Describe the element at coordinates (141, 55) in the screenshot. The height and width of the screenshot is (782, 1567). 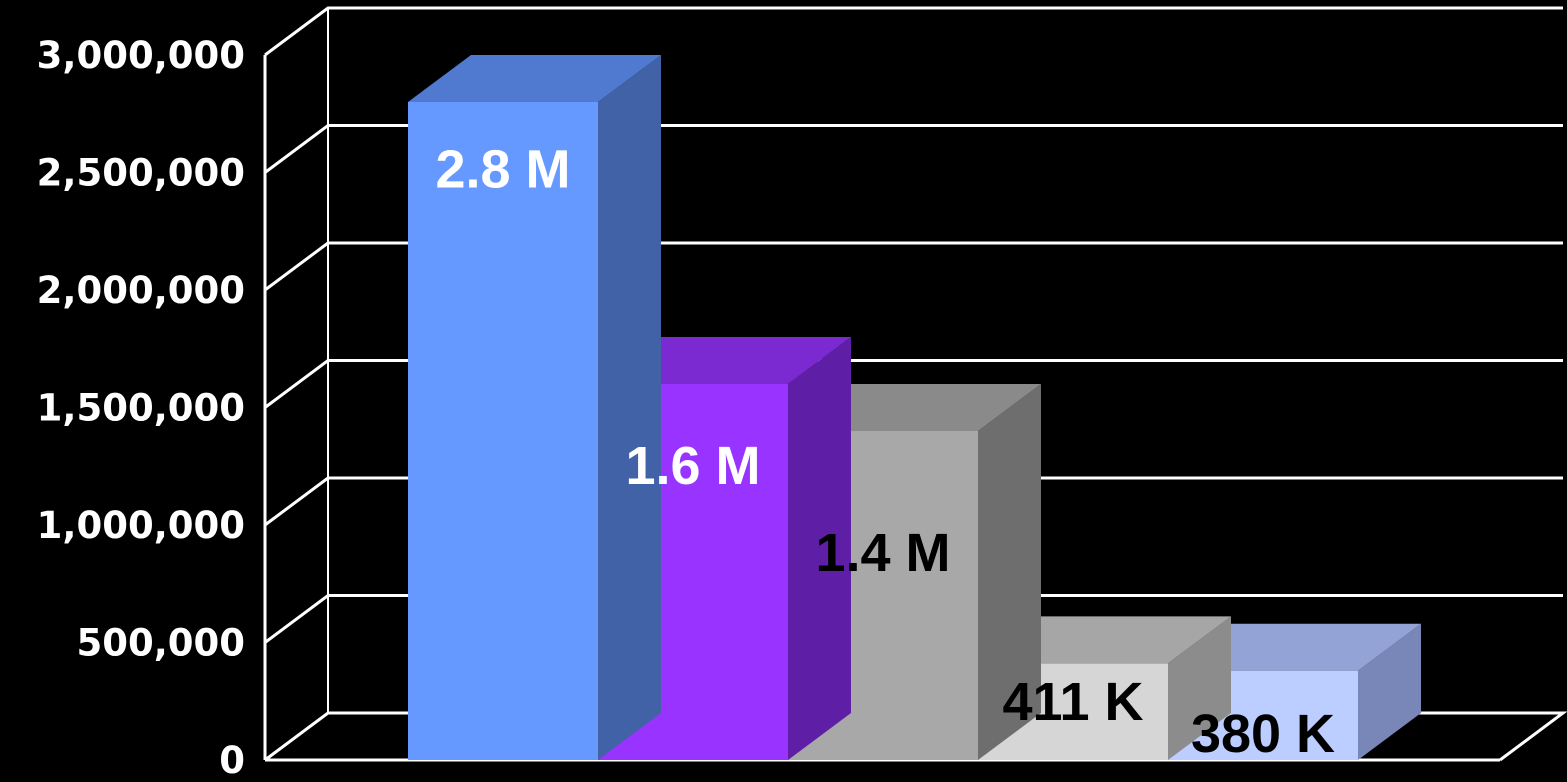
I see `y-tick-label: 3,000,000` at that location.